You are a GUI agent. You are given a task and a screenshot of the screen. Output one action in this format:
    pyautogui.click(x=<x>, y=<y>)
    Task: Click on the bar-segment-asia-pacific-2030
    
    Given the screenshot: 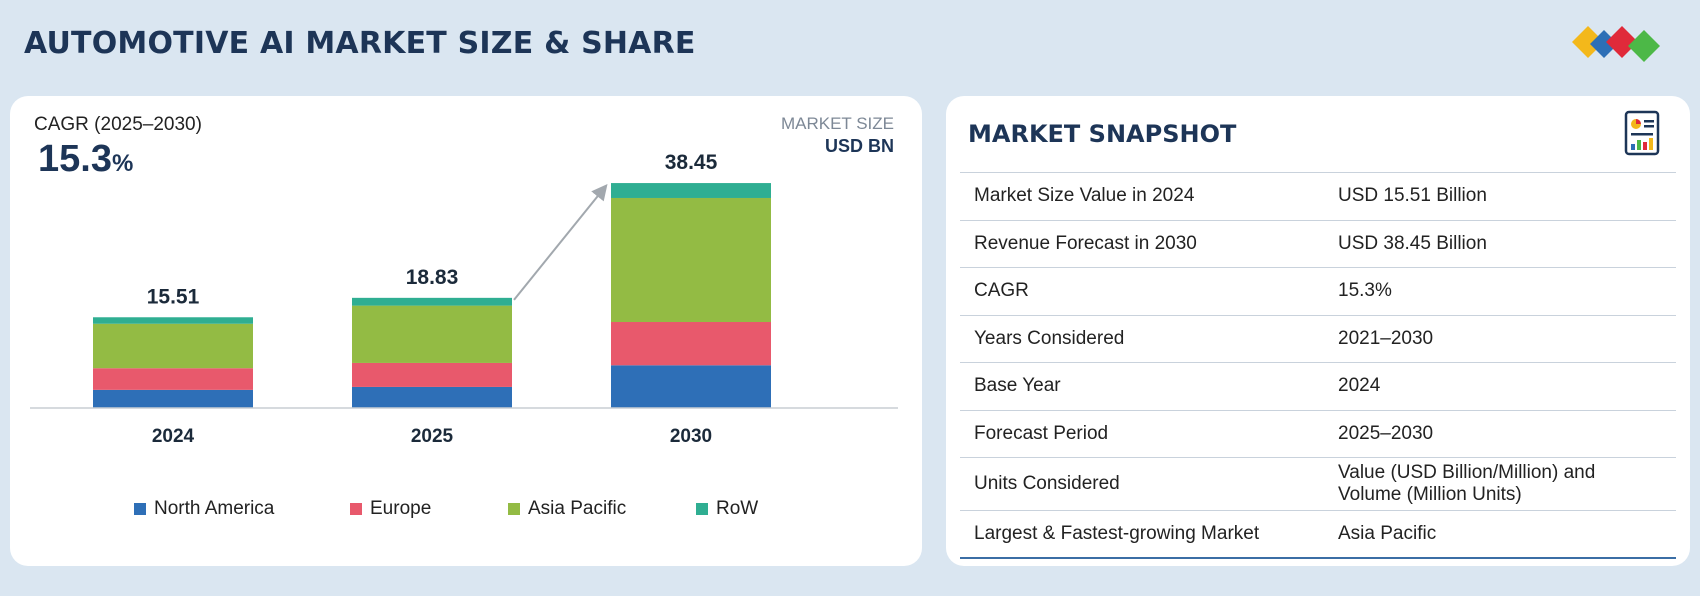 What is the action you would take?
    pyautogui.click(x=691, y=260)
    